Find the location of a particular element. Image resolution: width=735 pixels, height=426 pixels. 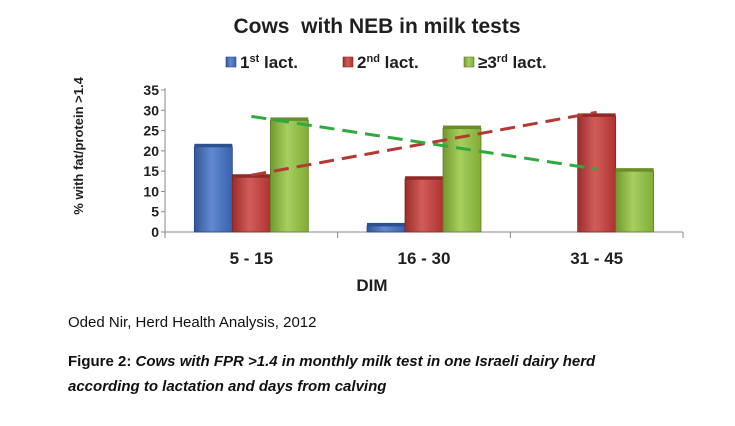

trendlines is located at coordinates (424, 143).